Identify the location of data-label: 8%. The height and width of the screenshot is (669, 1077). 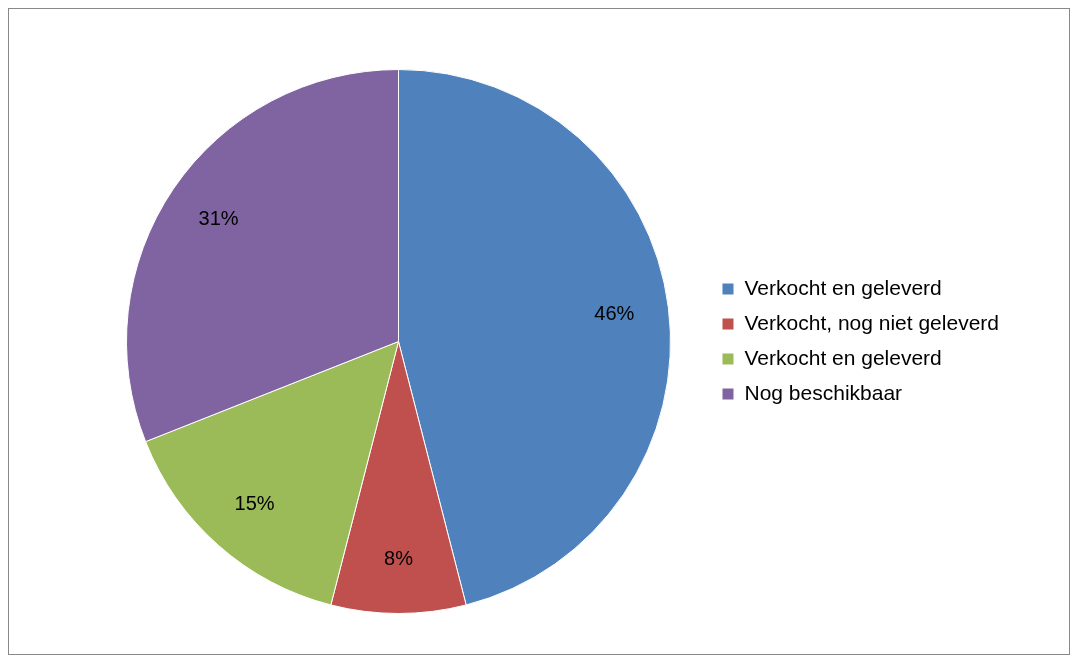
(399, 557).